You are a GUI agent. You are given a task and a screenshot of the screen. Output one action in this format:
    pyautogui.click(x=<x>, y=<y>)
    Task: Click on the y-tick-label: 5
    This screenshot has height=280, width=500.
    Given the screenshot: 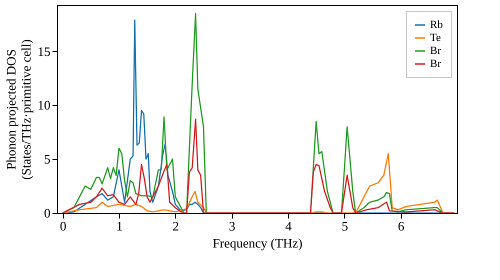 What is the action you would take?
    pyautogui.click(x=47, y=159)
    